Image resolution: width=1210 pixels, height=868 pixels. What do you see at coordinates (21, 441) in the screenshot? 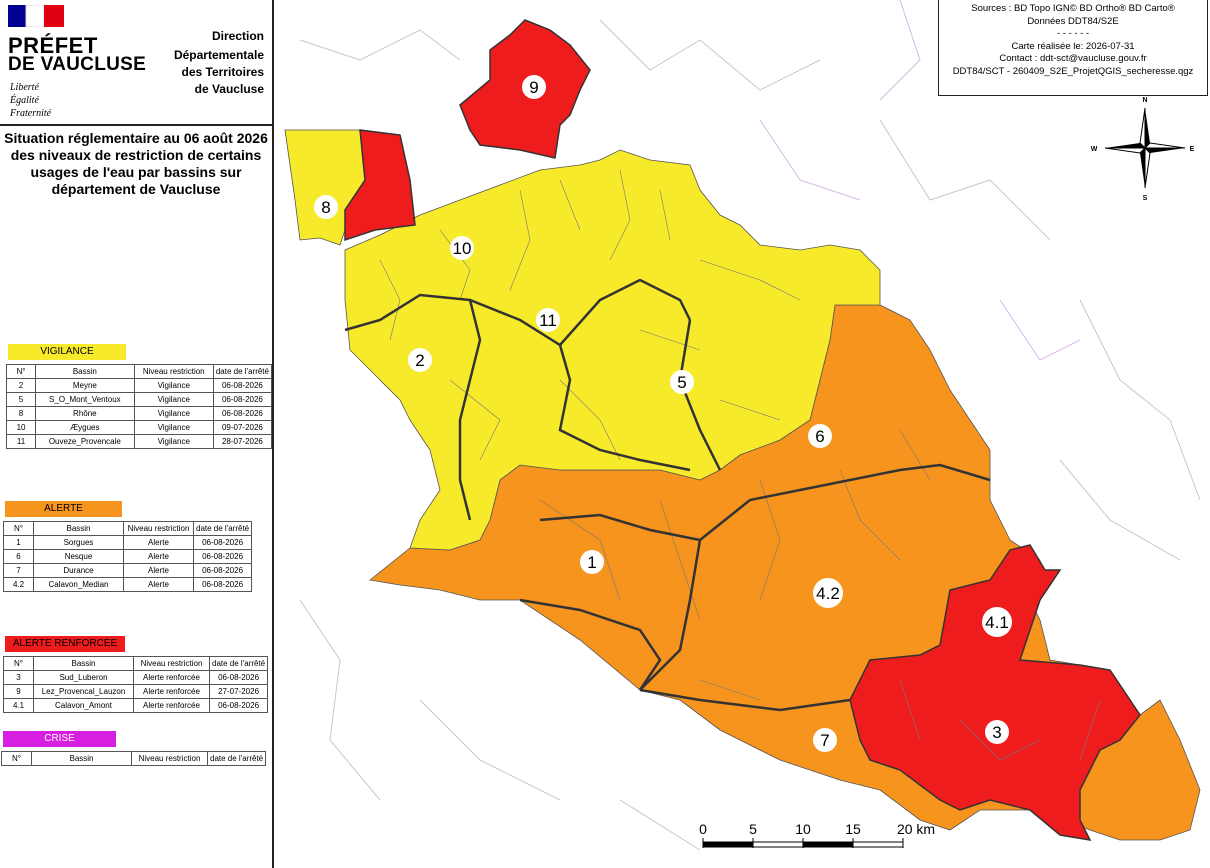
I see `table-cell: 11` at bounding box center [21, 441].